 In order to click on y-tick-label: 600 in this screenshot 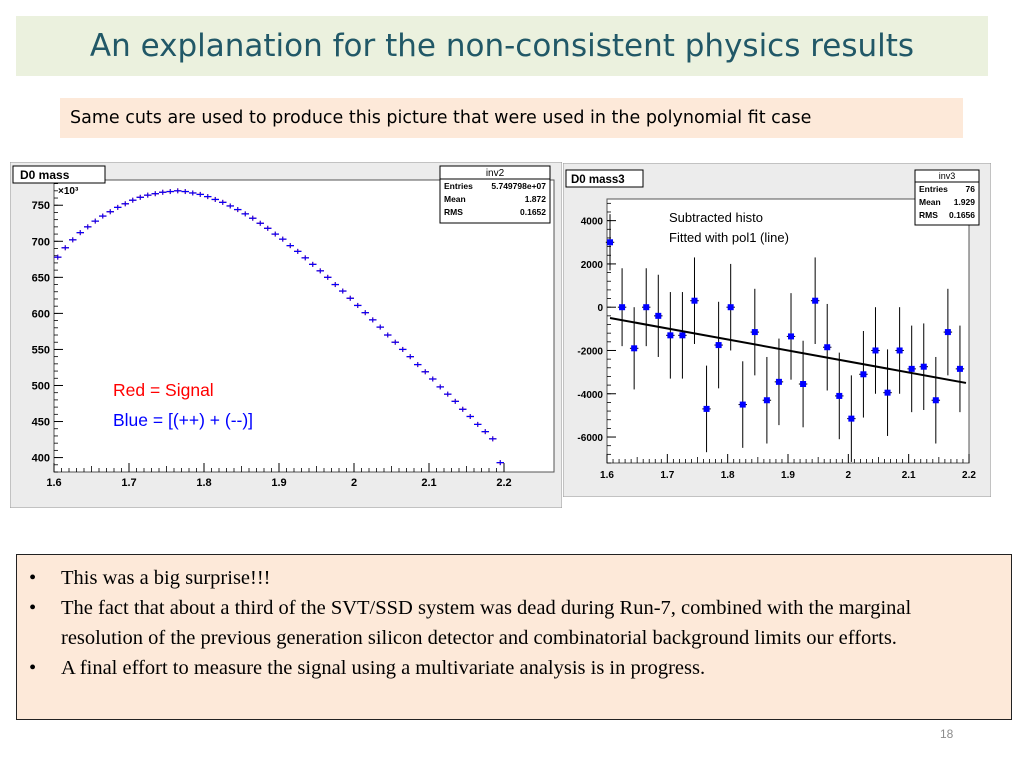, I will do `click(41, 314)`.